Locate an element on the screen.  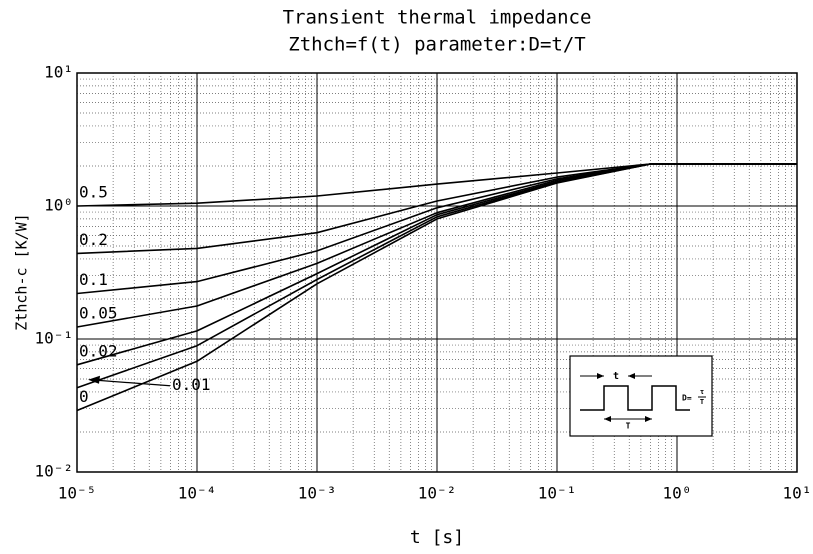
inset-label: t is located at coordinates (616, 376).